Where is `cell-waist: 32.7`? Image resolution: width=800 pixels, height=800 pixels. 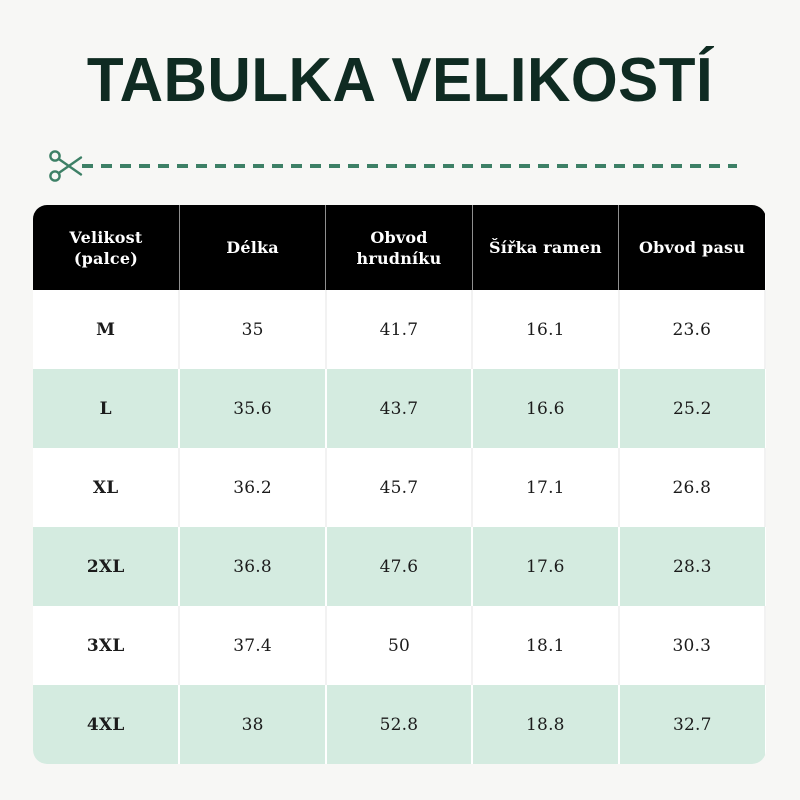 cell-waist: 32.7 is located at coordinates (692, 724).